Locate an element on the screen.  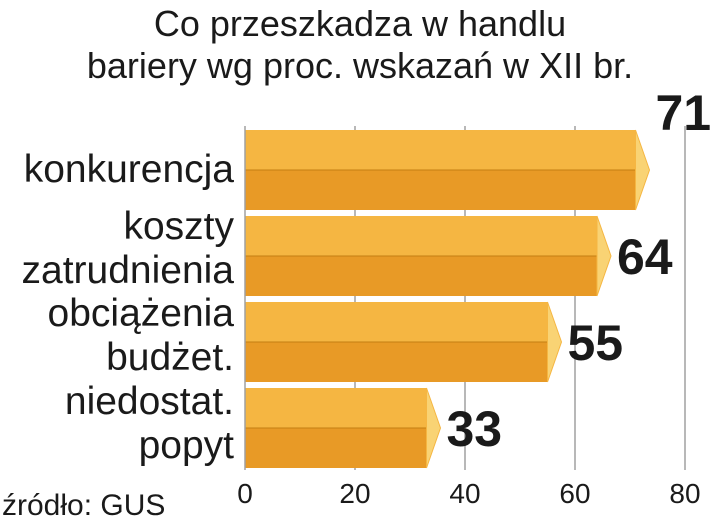
data-label: 71 is located at coordinates (684, 113).